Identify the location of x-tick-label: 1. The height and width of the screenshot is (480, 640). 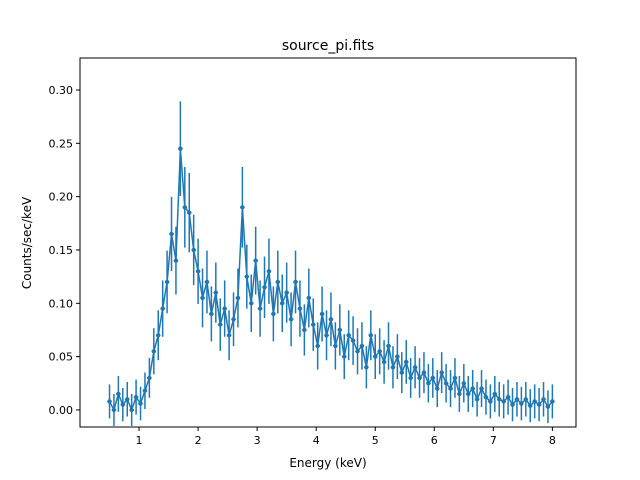
(139, 440).